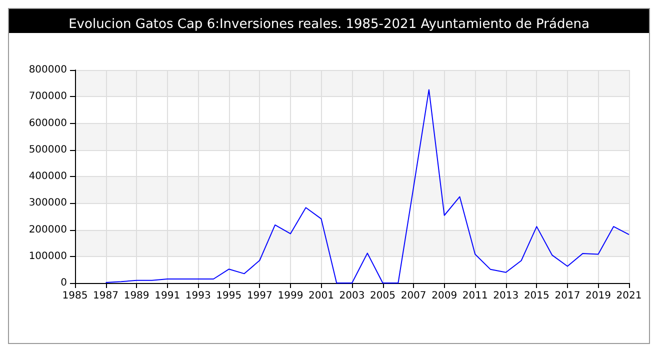 The image size is (660, 350). Describe the element at coordinates (47, 176) in the screenshot. I see `y-tick-label: 400000` at that location.